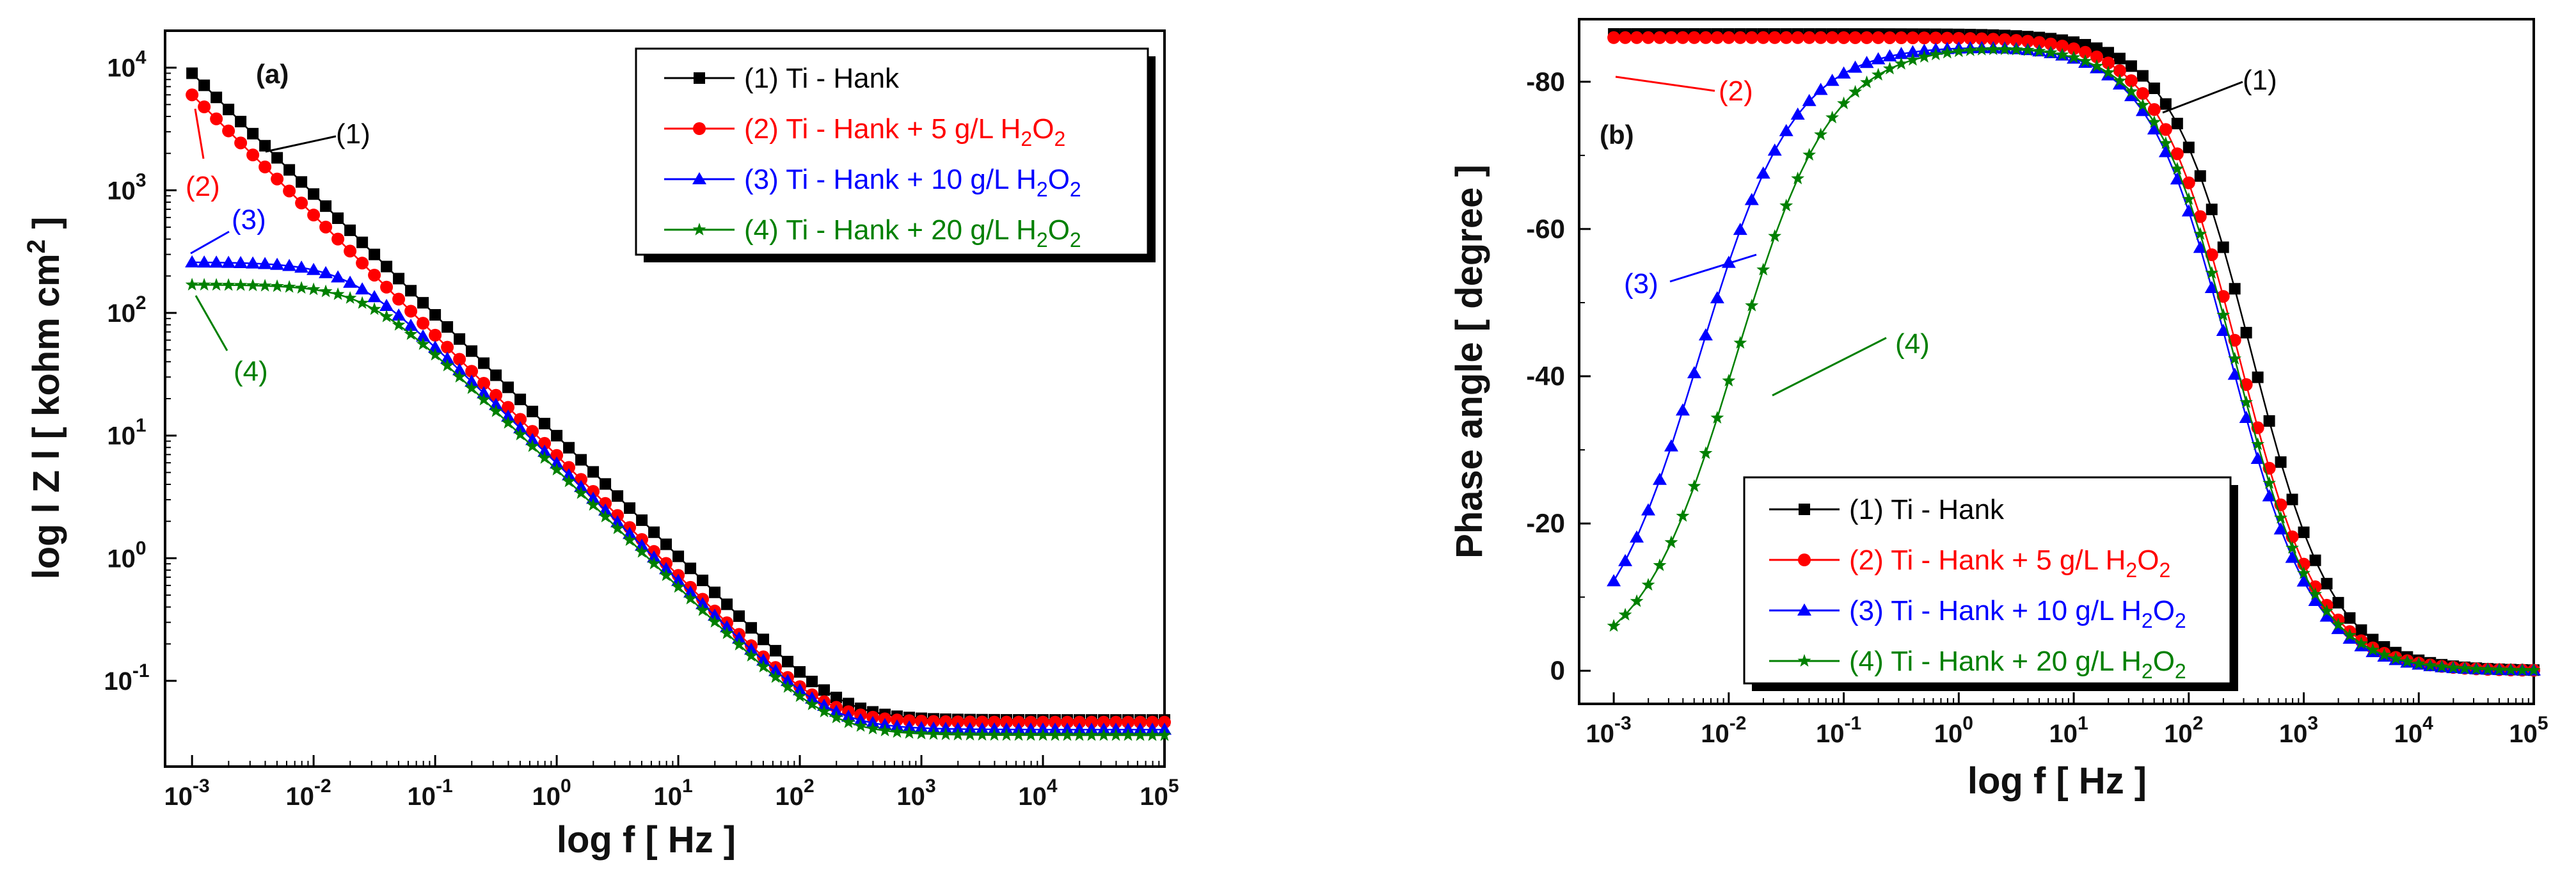 The image size is (2576, 876). I want to click on legend-b-entry-4: (4) Ti - Hank + 20 g/L H2O2, so click(1978, 664).